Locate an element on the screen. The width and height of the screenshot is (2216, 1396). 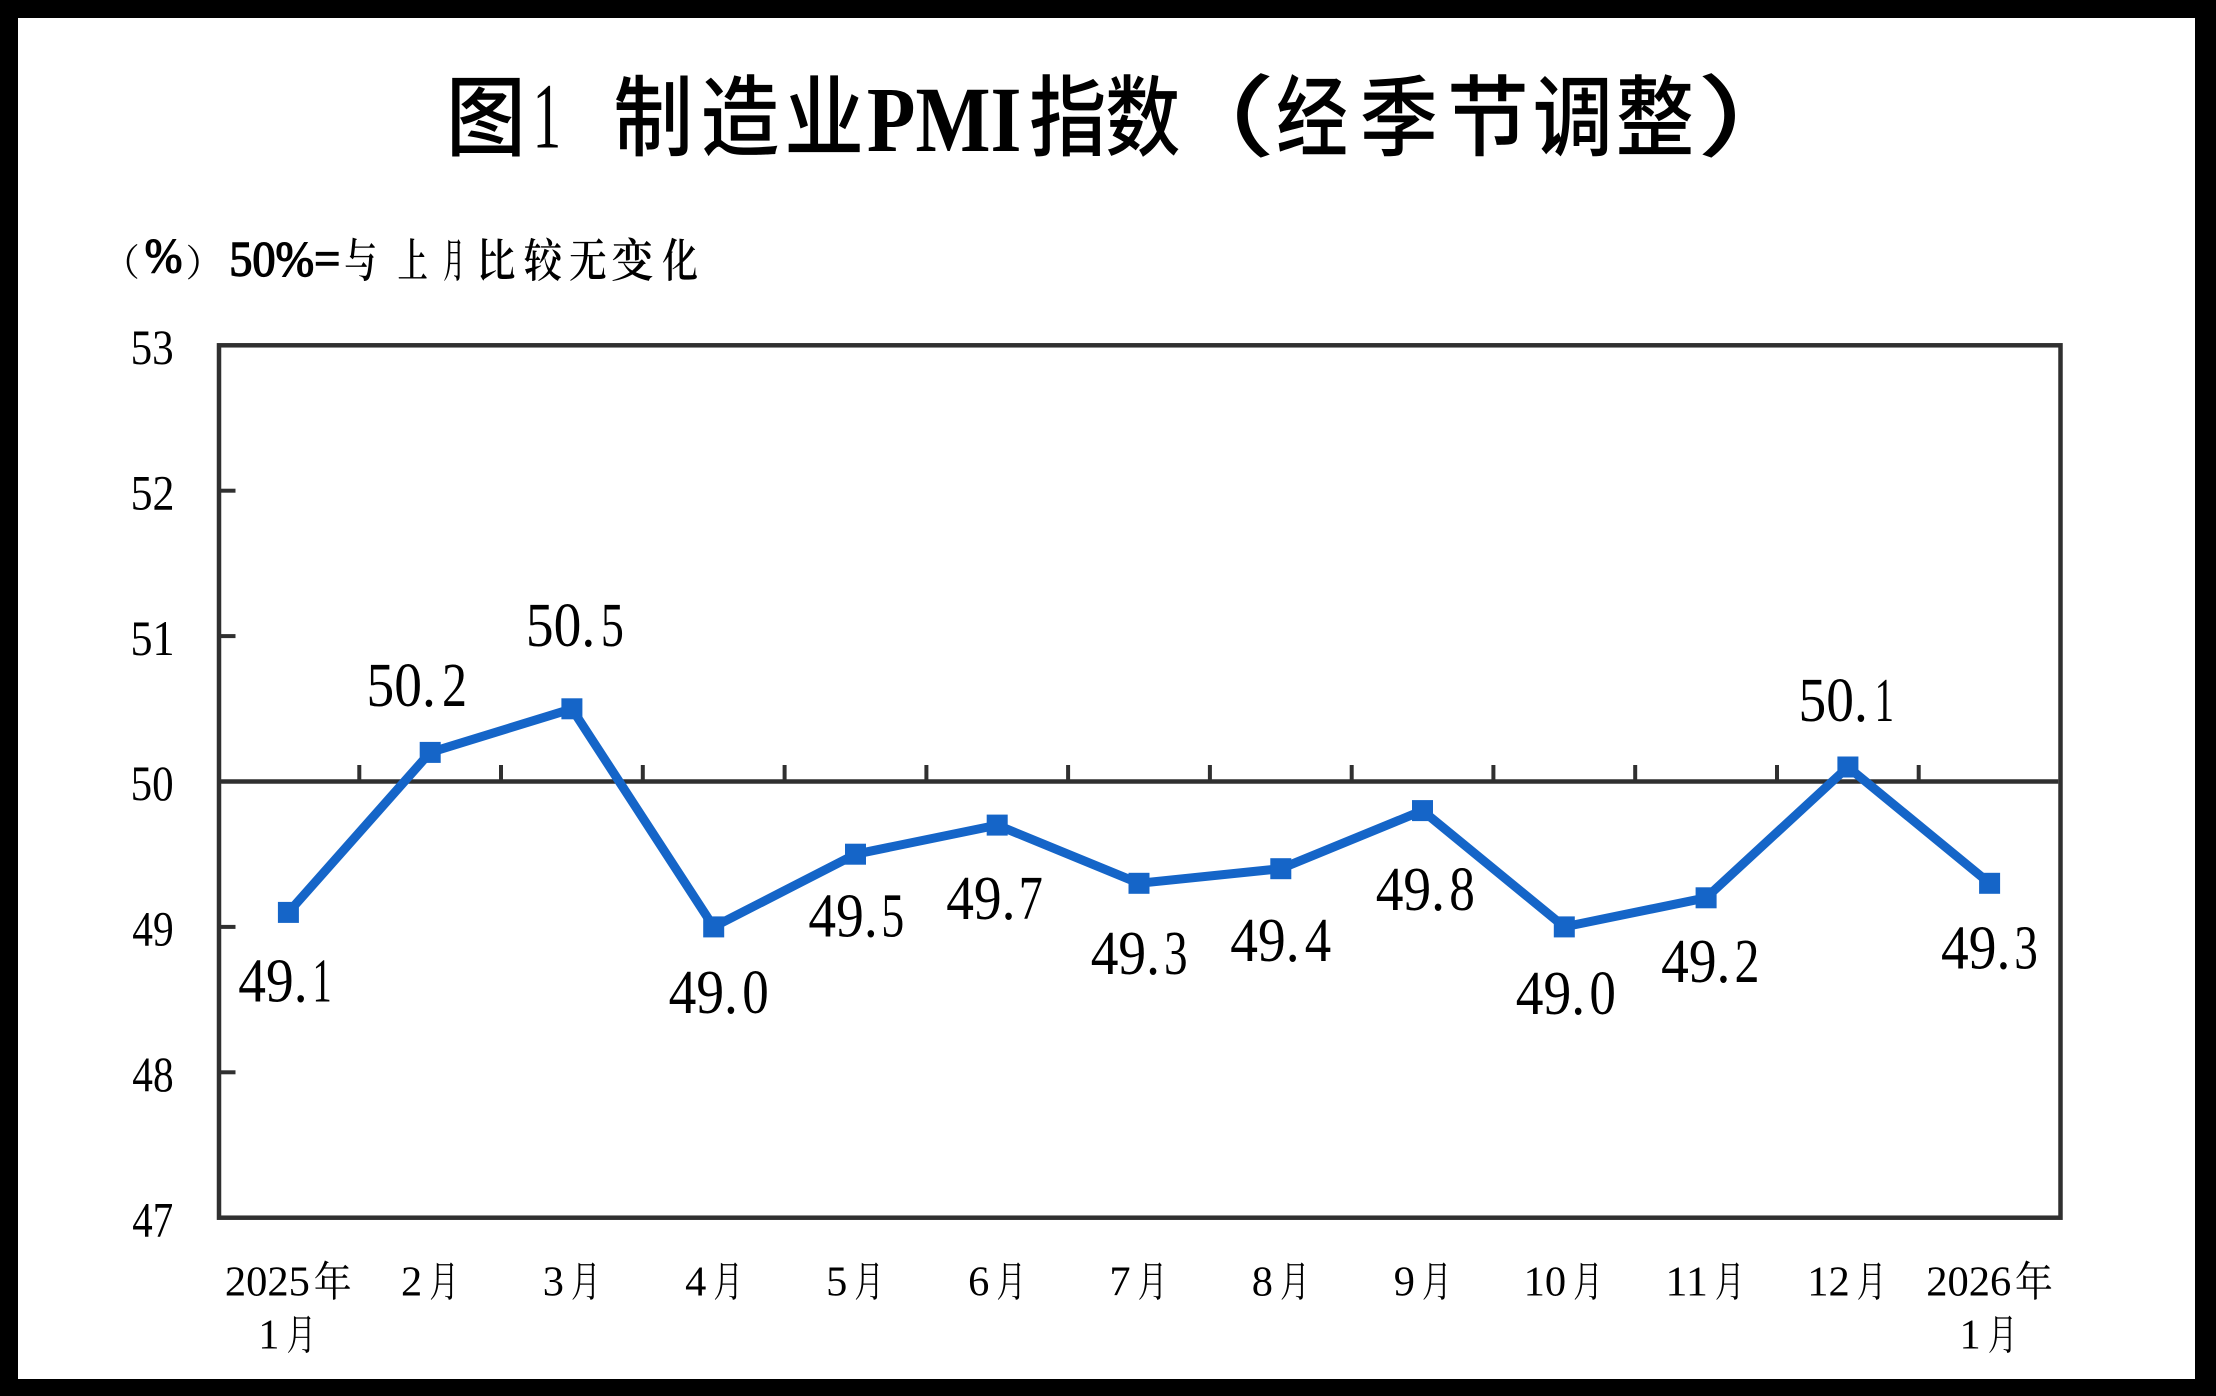
svg-text: 47 is located at coordinates (152, 1219).